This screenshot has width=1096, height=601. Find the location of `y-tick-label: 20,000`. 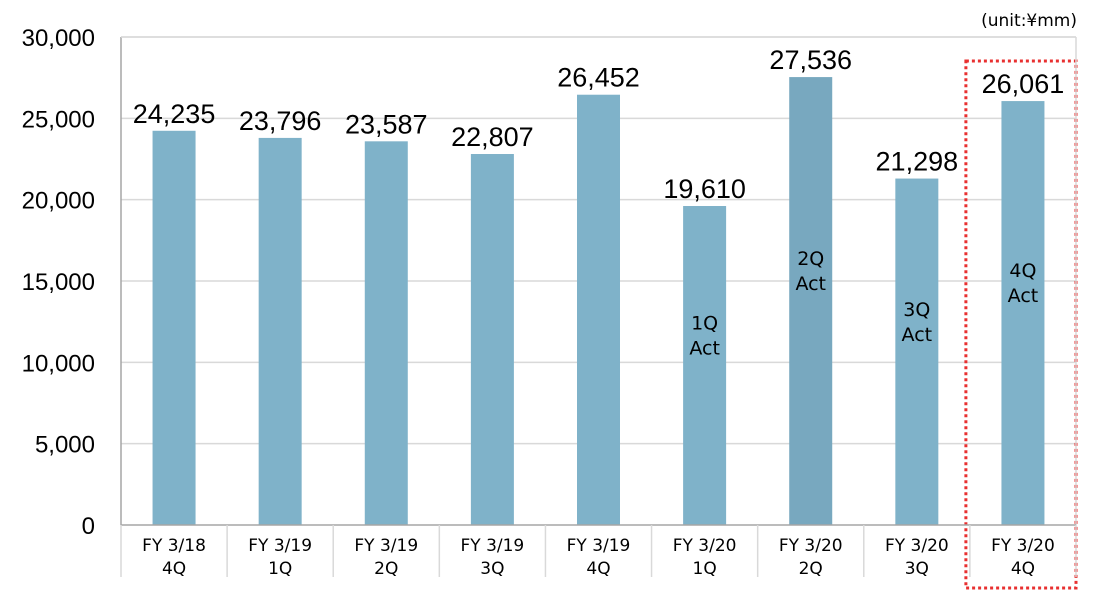

y-tick-label: 20,000 is located at coordinates (58, 201).